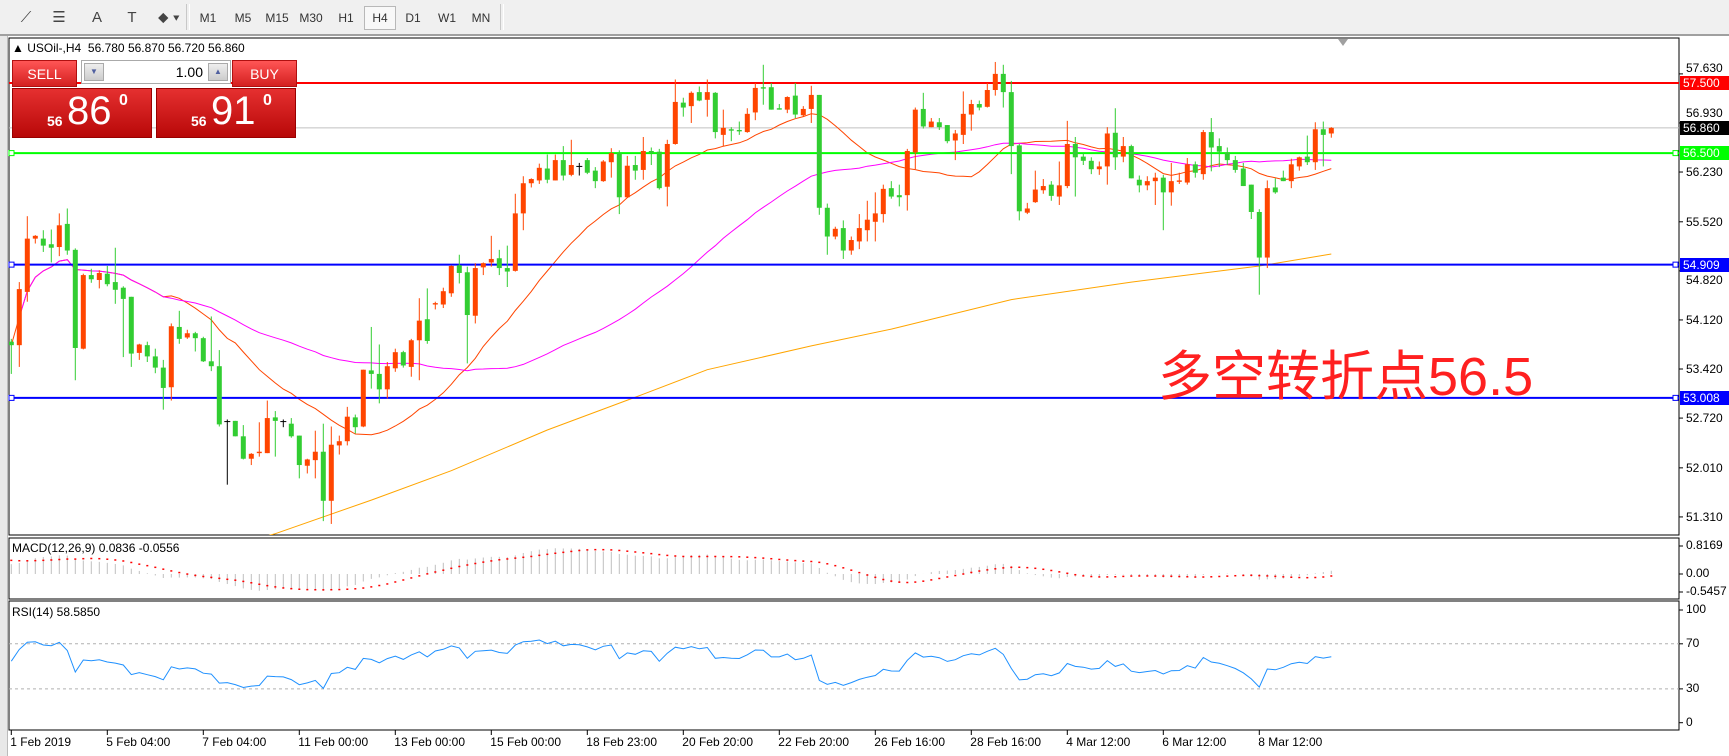 The image size is (1729, 756). What do you see at coordinates (264, 73) in the screenshot?
I see `buy-button: BUY` at bounding box center [264, 73].